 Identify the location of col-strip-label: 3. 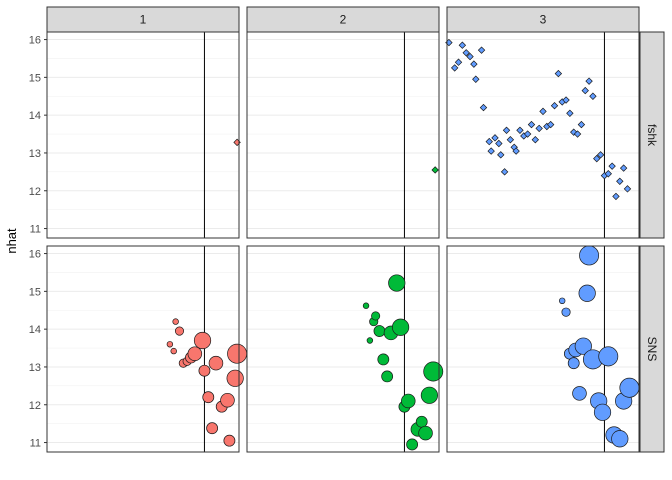
(543, 20).